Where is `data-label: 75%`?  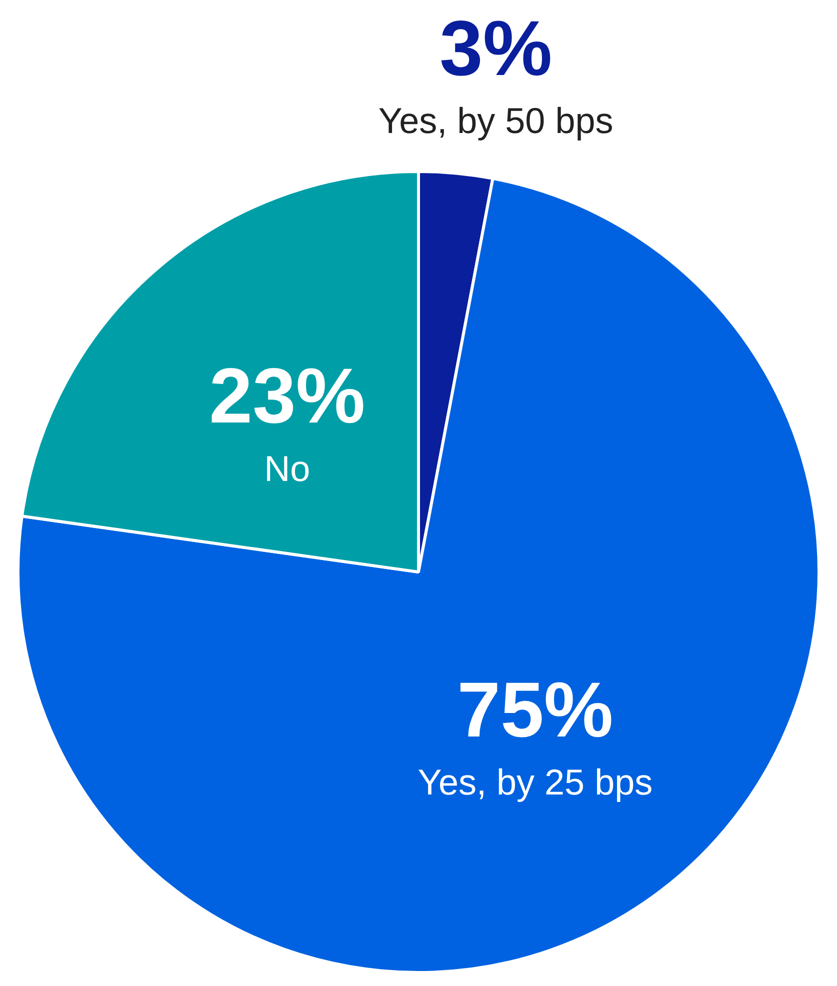
data-label: 75% is located at coordinates (535, 709).